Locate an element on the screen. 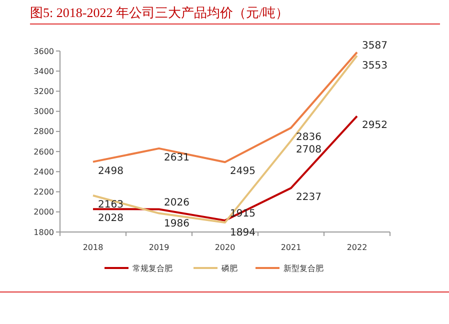 The width and height of the screenshot is (449, 324). data-label: 1894 is located at coordinates (243, 233).